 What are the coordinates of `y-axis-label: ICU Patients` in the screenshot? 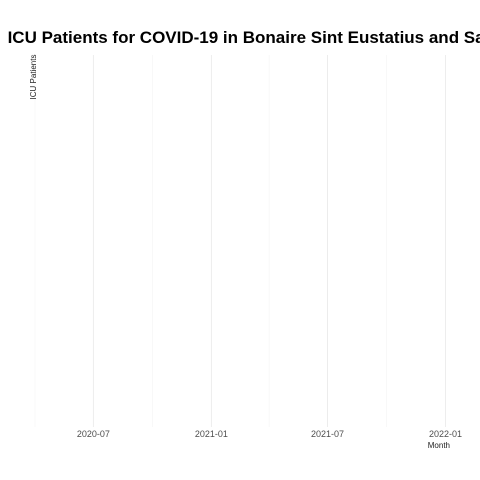 It's located at (33, 77).